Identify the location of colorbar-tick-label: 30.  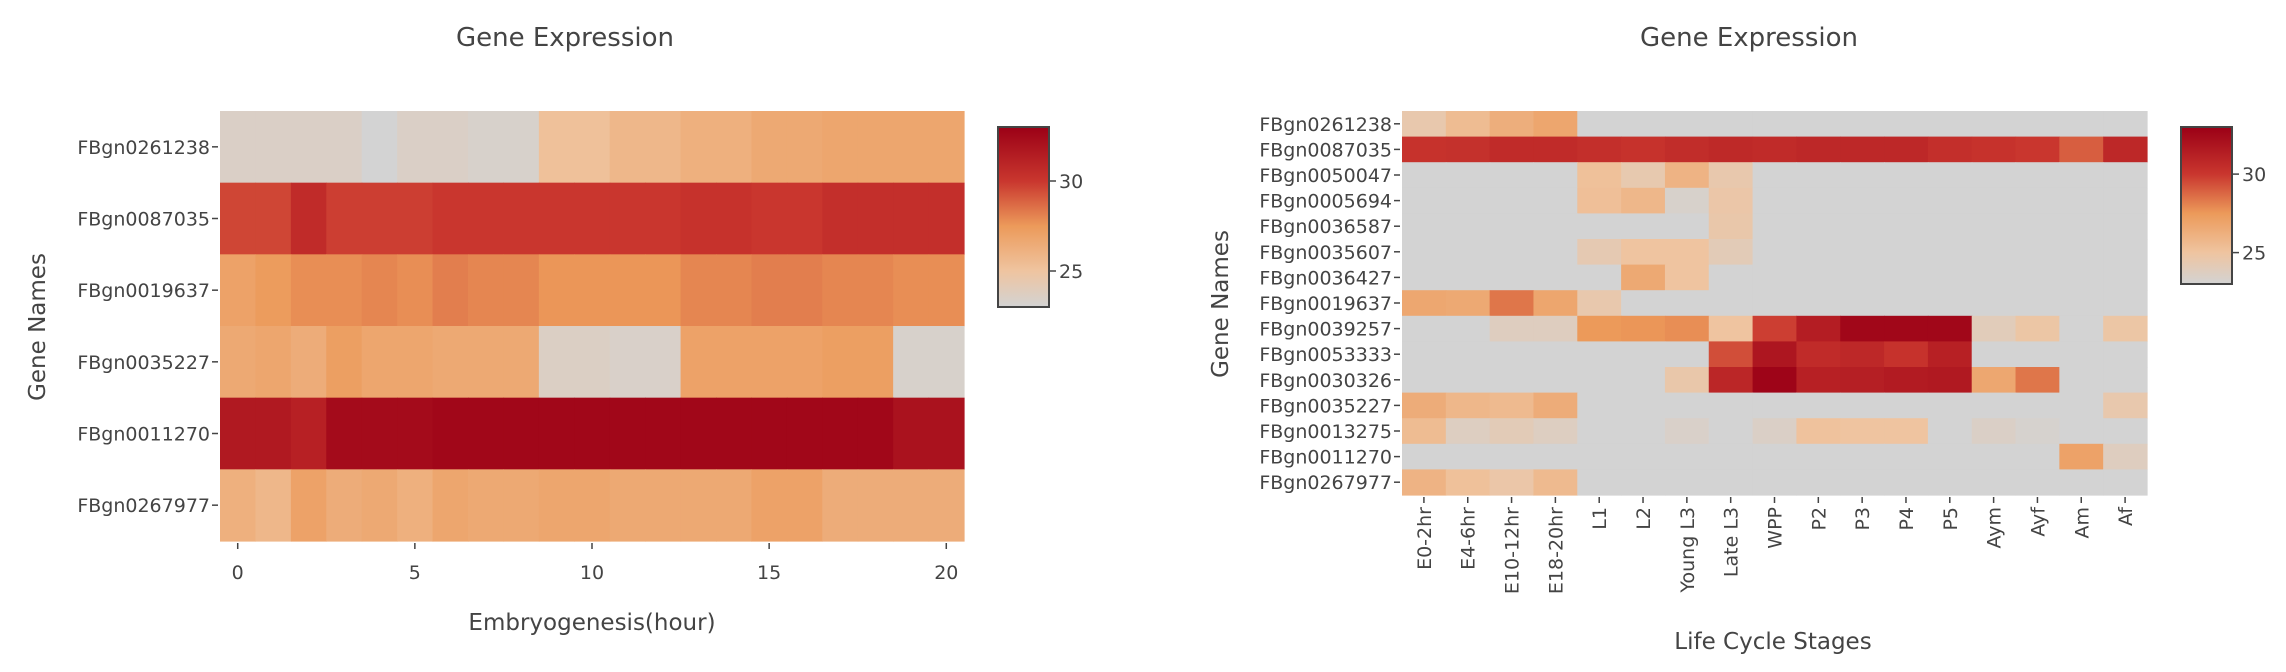
(2254, 175).